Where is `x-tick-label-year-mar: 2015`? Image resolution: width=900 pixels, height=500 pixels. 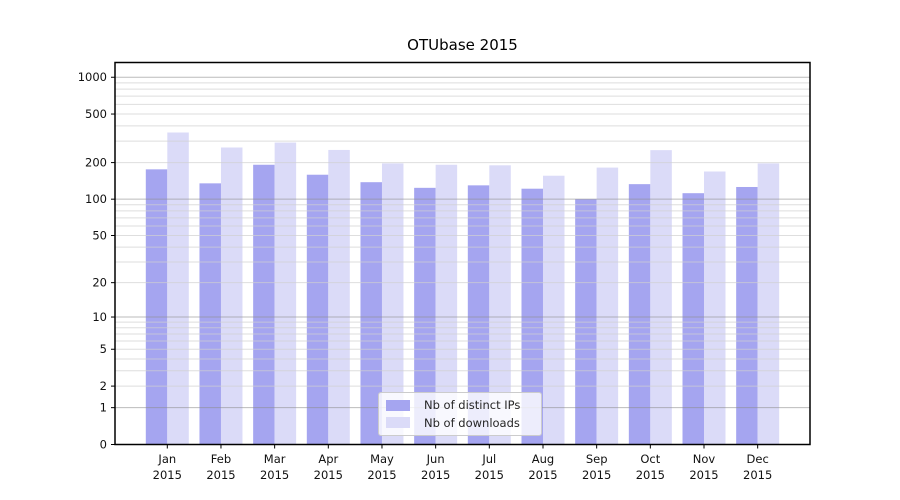 x-tick-label-year-mar: 2015 is located at coordinates (274, 475).